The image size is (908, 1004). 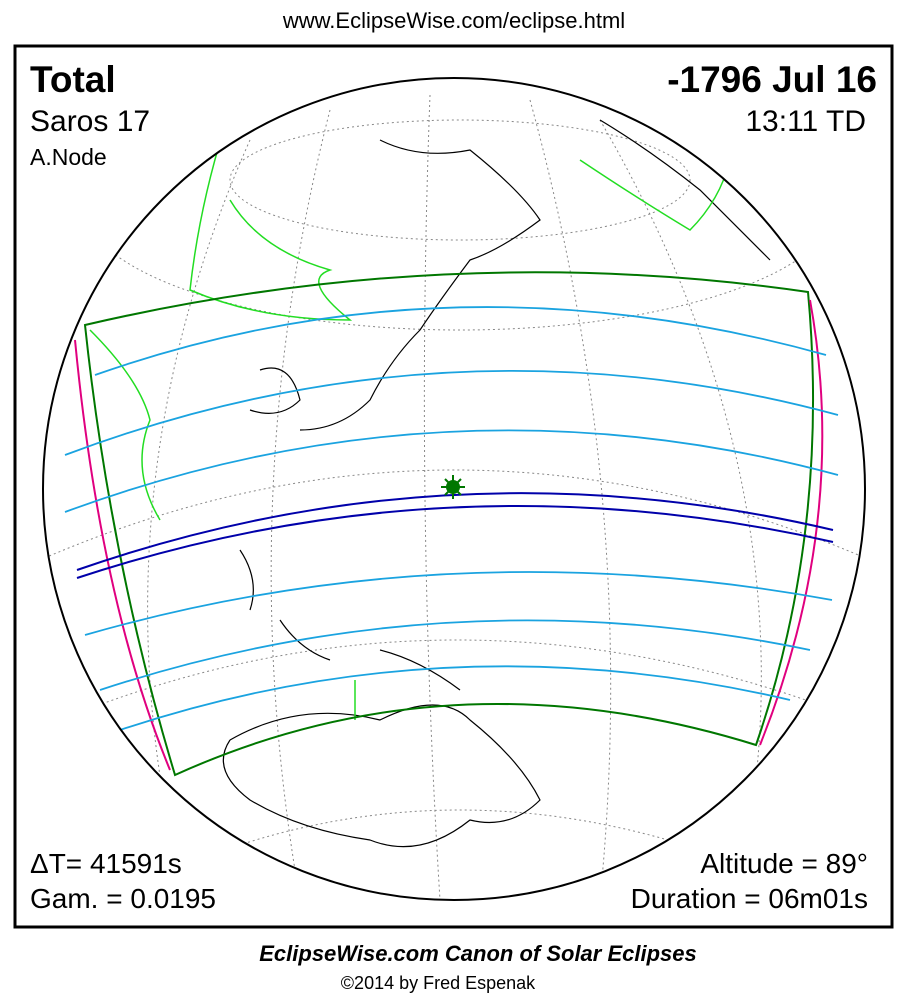 I want to click on duration: Duration = 06m01s, so click(x=749, y=898).